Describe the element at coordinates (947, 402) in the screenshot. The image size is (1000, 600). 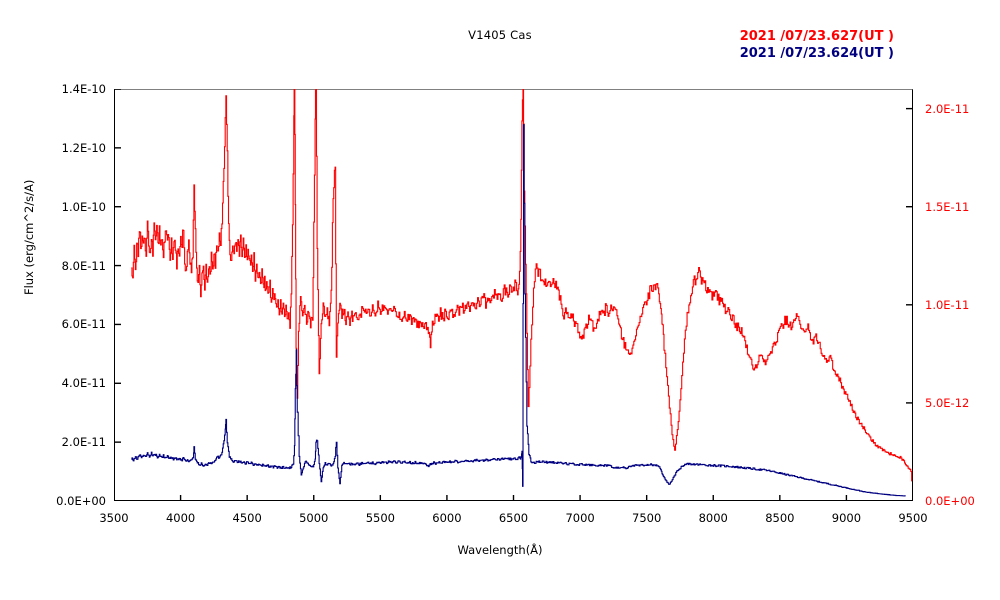
I see `y-right-tick-label: 5.0E-12` at that location.